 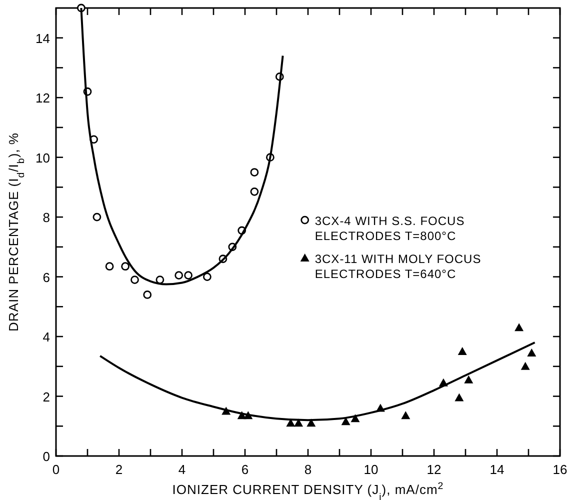 What do you see at coordinates (46, 337) in the screenshot?
I see `y-tick-label: 4` at bounding box center [46, 337].